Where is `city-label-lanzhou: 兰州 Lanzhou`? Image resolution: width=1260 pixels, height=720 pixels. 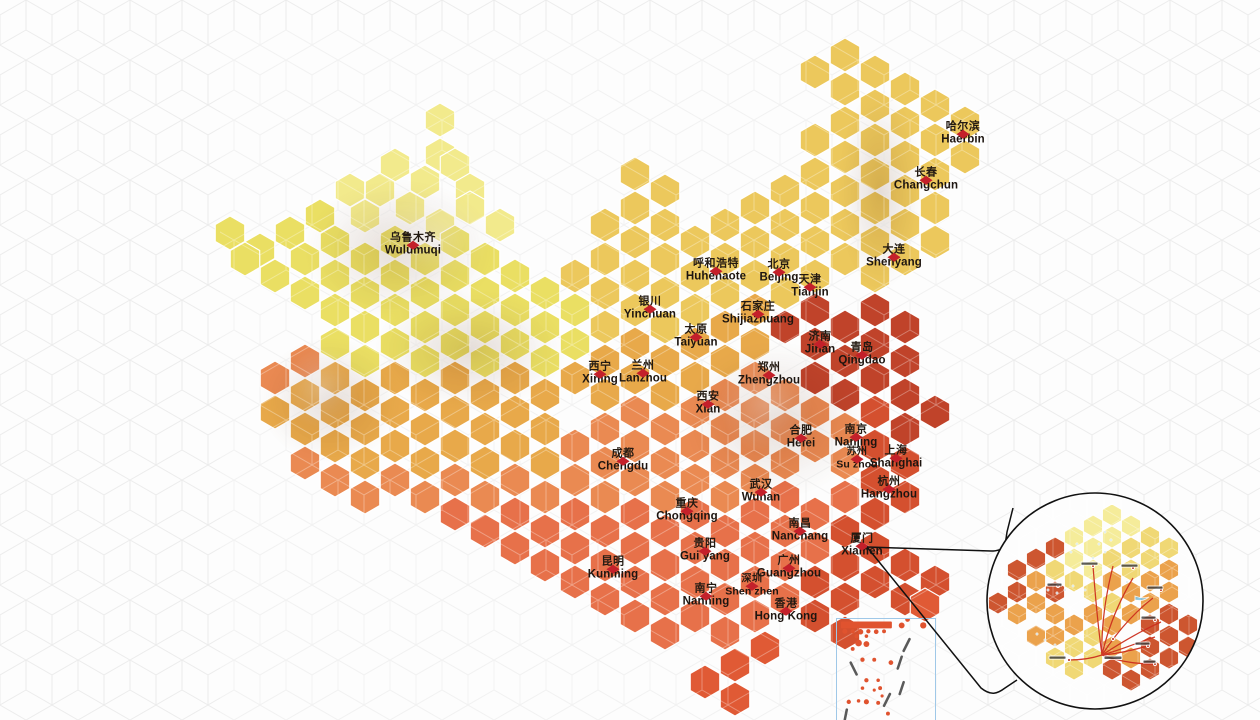
city-label-lanzhou: 兰州 Lanzhou is located at coordinates (643, 373).